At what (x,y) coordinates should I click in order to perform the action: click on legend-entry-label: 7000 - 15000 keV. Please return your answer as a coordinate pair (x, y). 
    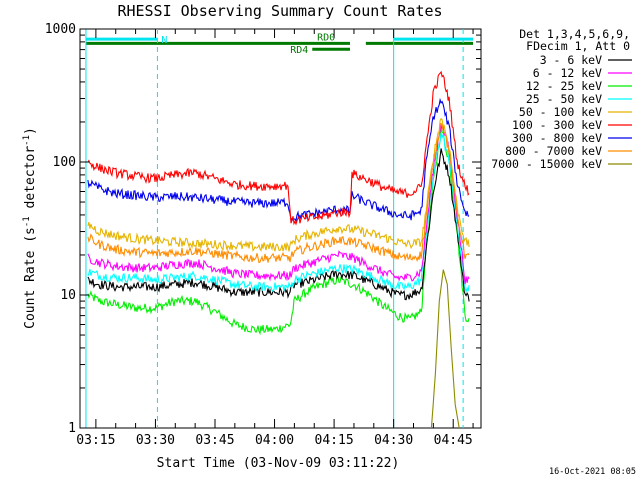
    Looking at the image, I should click on (546, 164).